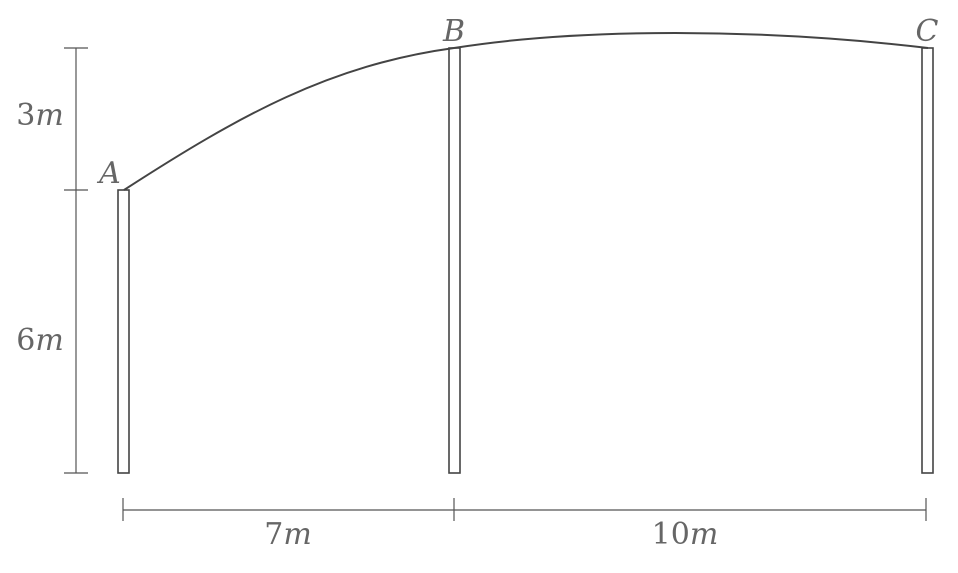 This screenshot has height=573, width=958. Describe the element at coordinates (108, 173) in the screenshot. I see `point-label-a: A` at that location.